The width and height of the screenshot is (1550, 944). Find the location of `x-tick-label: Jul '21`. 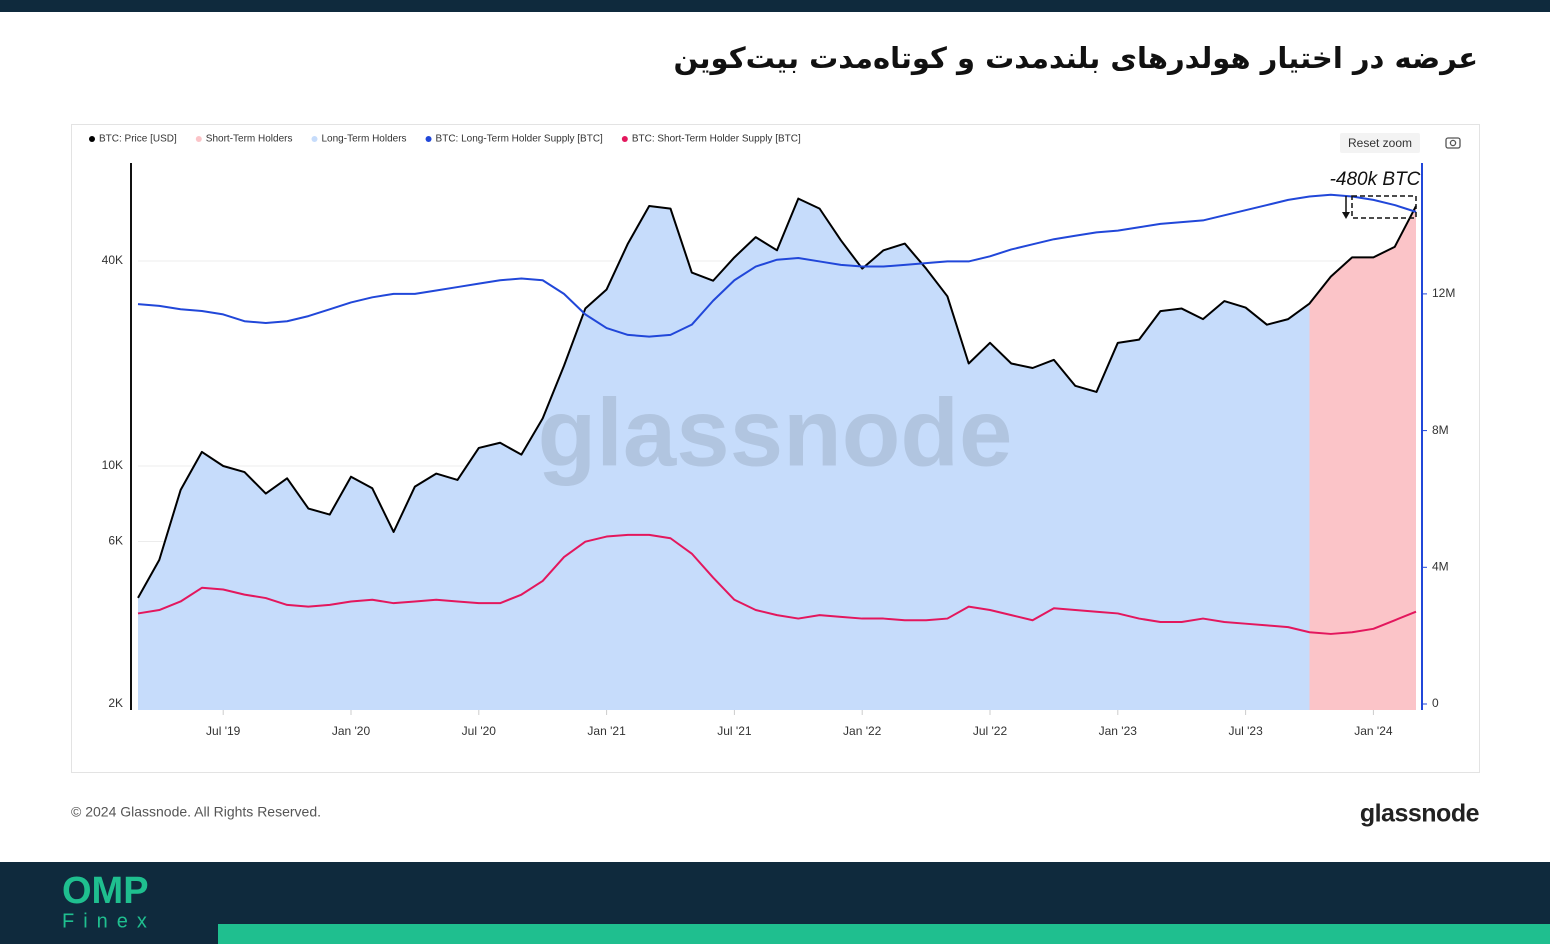

x-tick-label: Jul '21 is located at coordinates (734, 731).